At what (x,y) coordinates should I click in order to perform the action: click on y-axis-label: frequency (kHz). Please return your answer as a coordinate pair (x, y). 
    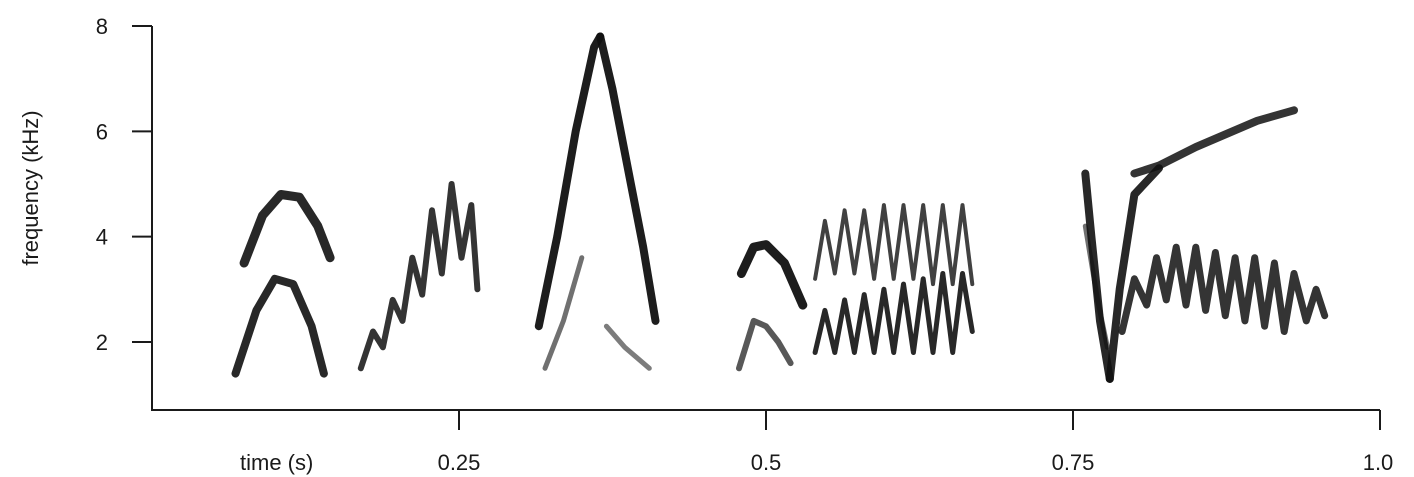
    Looking at the image, I should click on (30, 187).